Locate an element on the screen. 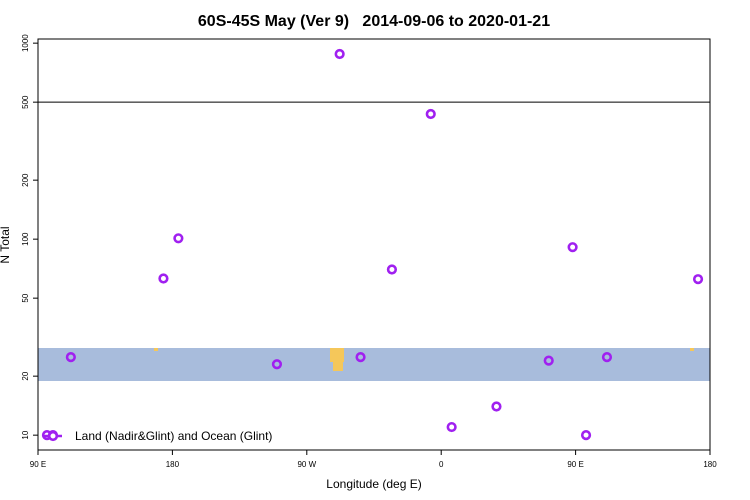 The width and height of the screenshot is (750, 500). y-tick-label: 100 is located at coordinates (25, 239).